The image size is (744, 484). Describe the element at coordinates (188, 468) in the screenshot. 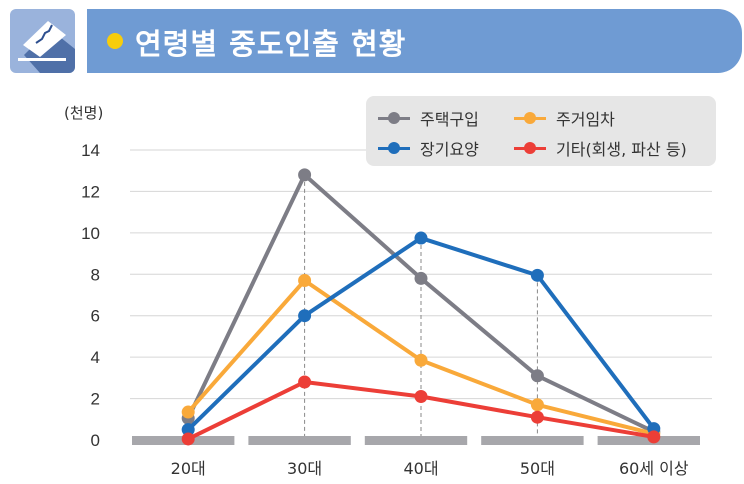

I see `x-tick-label: 20대` at that location.